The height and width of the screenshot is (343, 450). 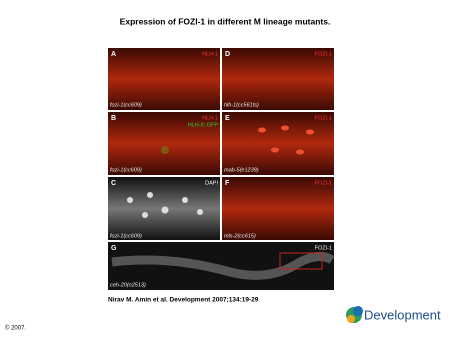 I want to click on logo: Development, so click(x=393, y=314).